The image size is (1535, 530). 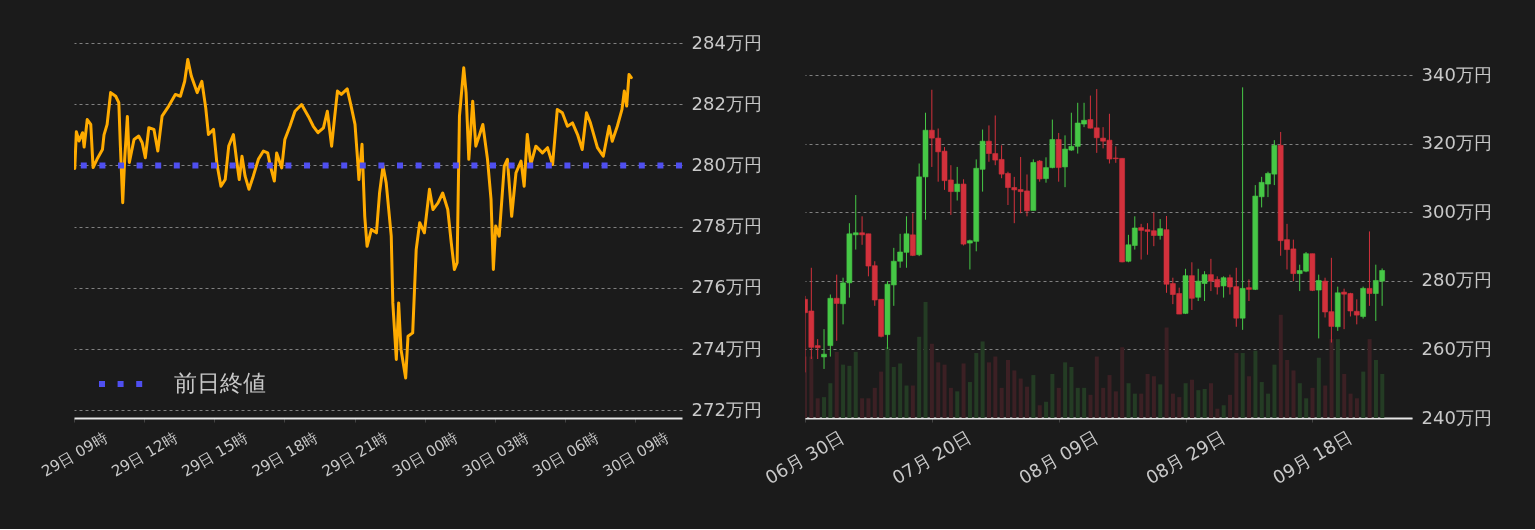 What do you see at coordinates (726, 226) in the screenshot?
I see `y-tick-label: 278万円` at bounding box center [726, 226].